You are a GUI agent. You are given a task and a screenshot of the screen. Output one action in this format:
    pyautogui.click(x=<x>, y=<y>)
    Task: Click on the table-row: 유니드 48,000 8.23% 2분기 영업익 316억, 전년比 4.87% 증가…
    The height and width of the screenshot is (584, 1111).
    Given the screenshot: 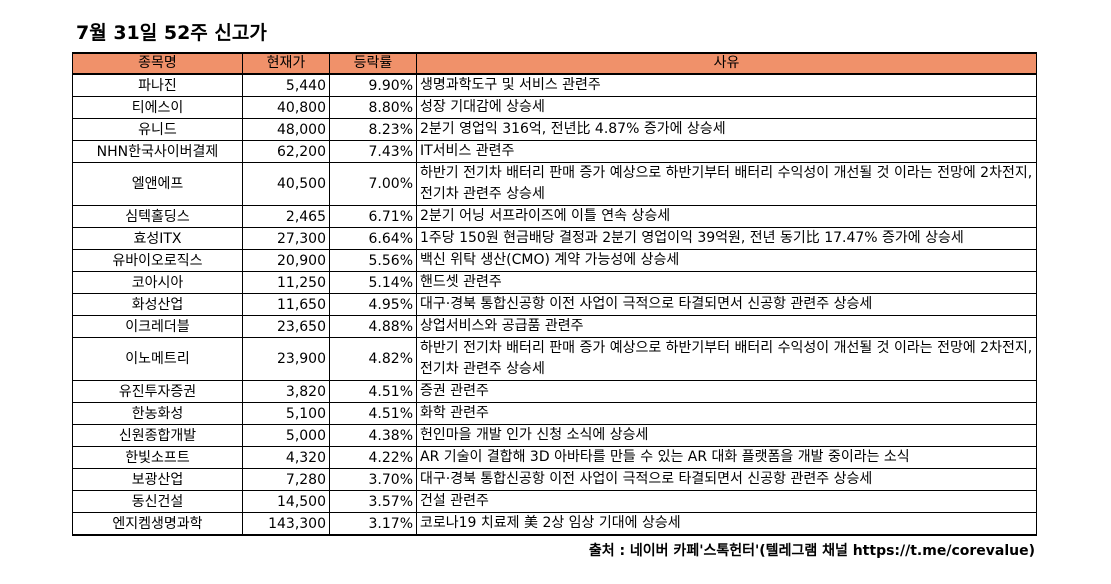 What is the action you would take?
    pyautogui.click(x=554, y=129)
    